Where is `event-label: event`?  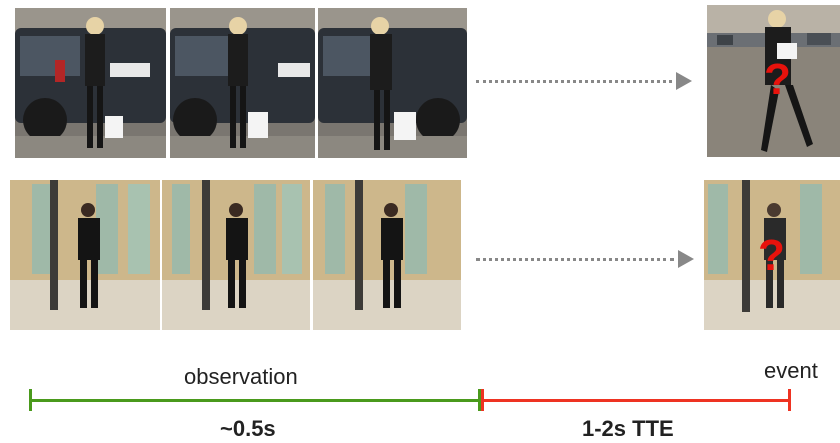 event-label: event is located at coordinates (791, 371).